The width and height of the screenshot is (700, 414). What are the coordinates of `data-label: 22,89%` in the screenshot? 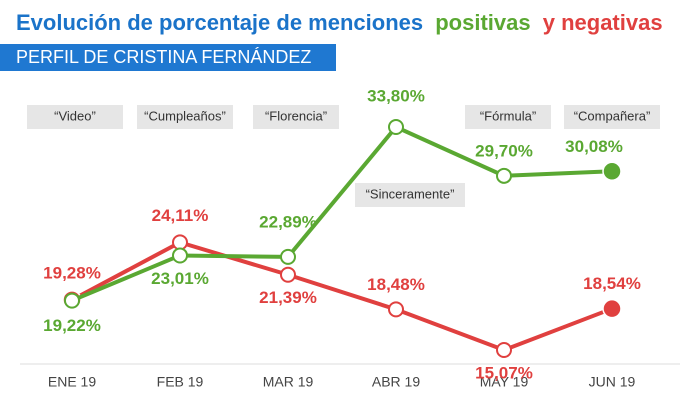 It's located at (288, 221).